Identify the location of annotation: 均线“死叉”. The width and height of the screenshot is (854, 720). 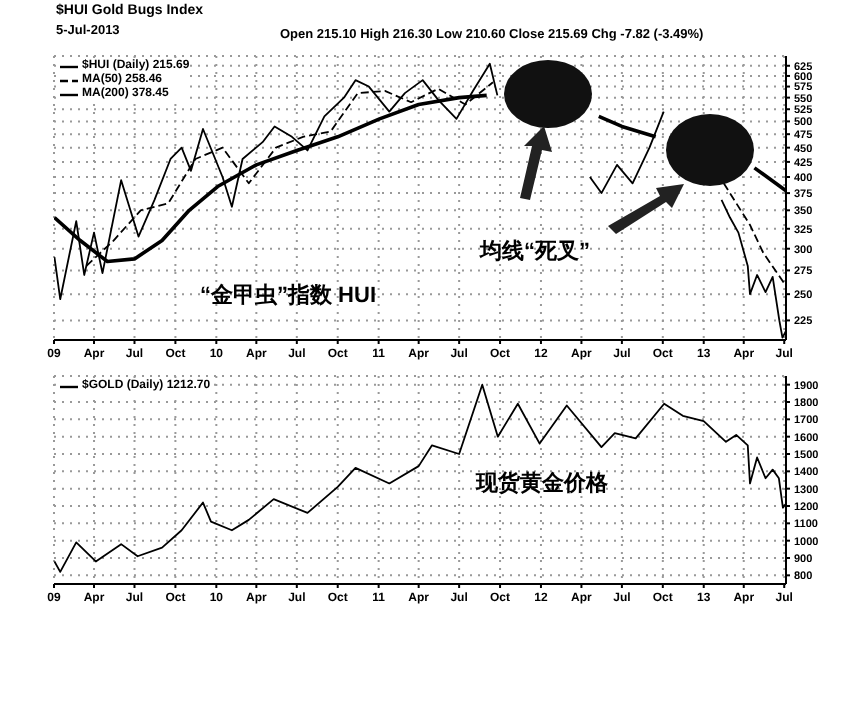
(535, 251).